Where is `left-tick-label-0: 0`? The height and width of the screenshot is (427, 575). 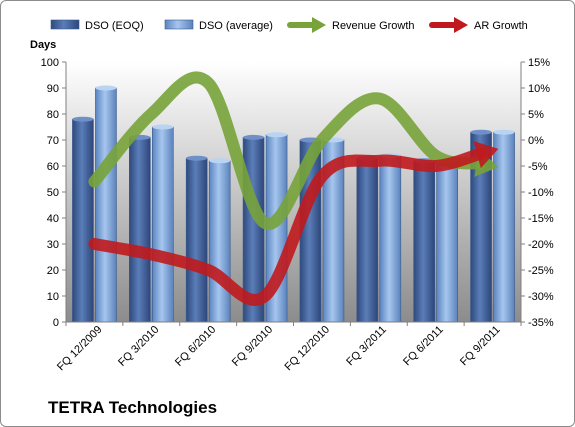 left-tick-label-0: 0 is located at coordinates (56, 323).